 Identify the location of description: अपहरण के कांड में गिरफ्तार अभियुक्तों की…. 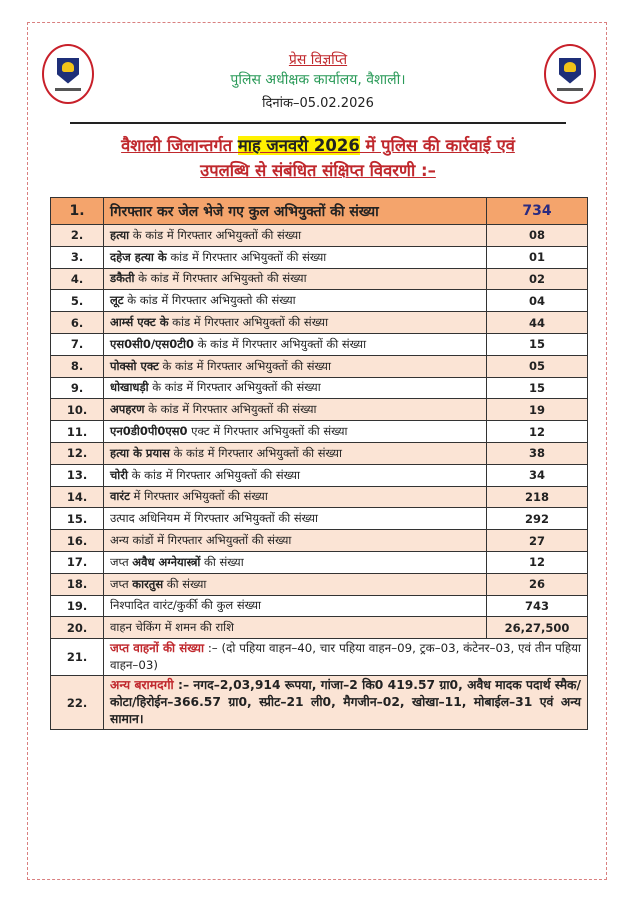
(295, 410).